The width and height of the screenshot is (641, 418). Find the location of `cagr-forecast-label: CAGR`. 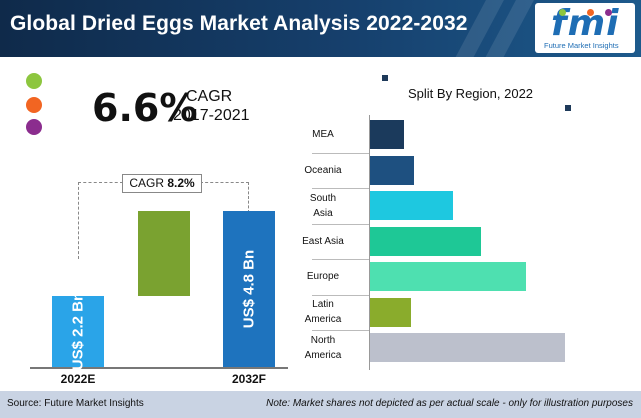

cagr-forecast-label: CAGR is located at coordinates (146, 183).